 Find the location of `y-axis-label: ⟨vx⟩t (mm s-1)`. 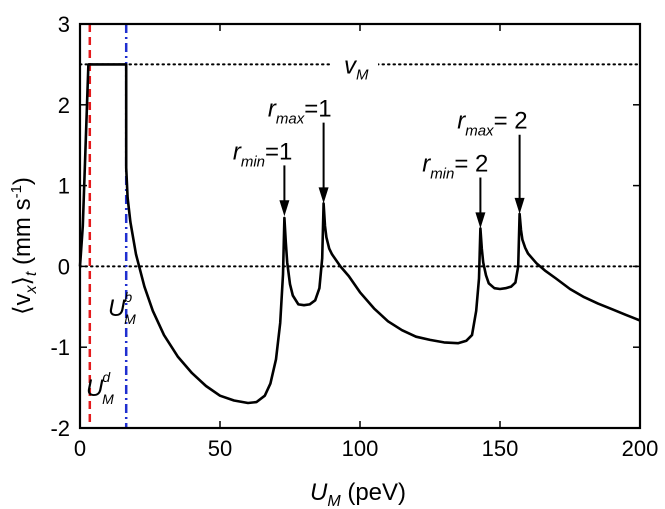

y-axis-label: ⟨vx⟩t (mm s-1) is located at coordinates (24, 246).